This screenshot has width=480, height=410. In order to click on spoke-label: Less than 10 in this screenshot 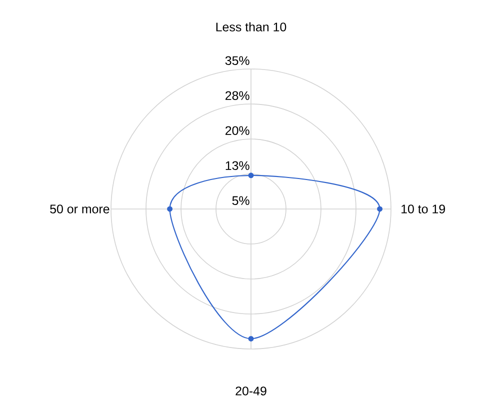, I will do `click(251, 27)`.